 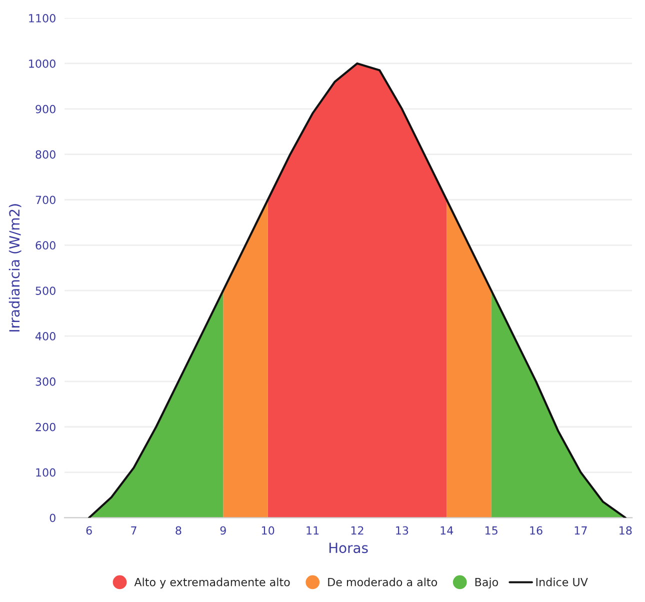 I want to click on legend-label: De moderado a alto, so click(x=383, y=582).